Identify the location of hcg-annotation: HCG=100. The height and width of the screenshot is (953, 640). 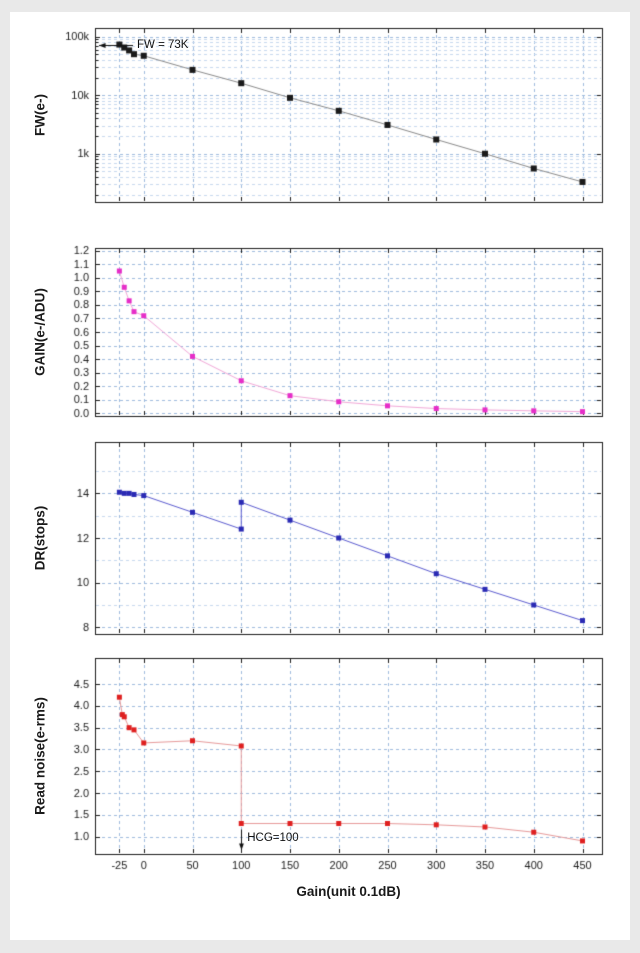
(273, 837).